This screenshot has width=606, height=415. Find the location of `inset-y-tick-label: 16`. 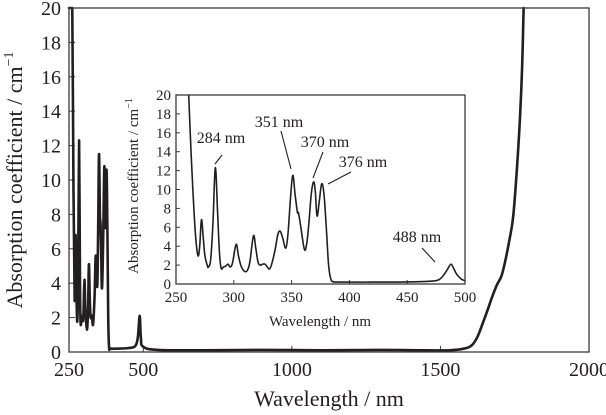

inset-y-tick-label: 16 is located at coordinates (164, 134).